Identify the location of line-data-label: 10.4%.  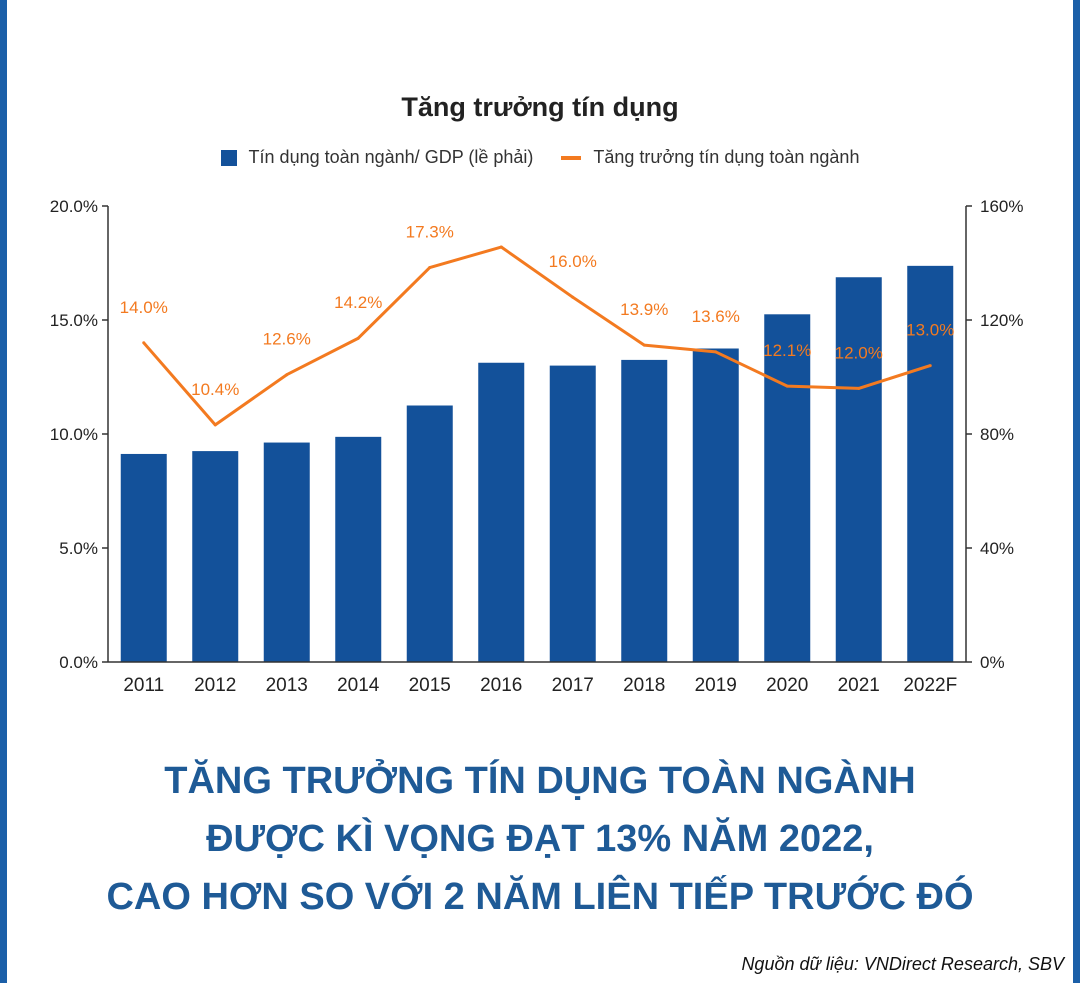
(215, 389).